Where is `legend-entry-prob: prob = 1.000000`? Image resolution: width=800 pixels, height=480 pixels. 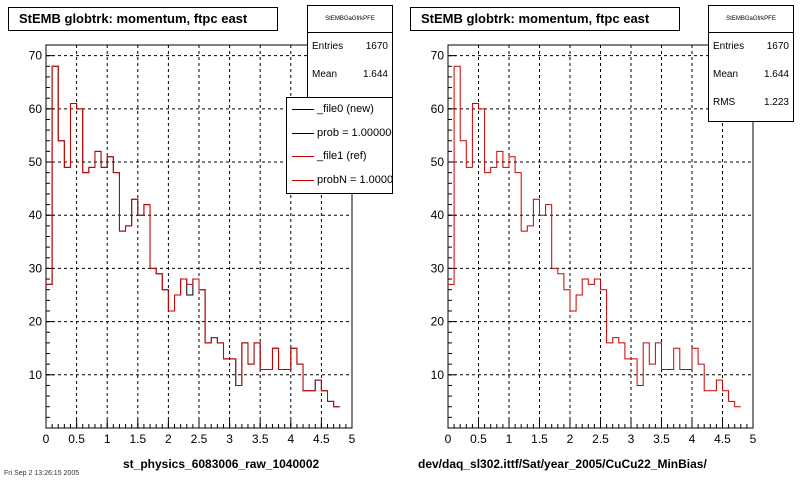
legend-entry-prob: prob = 1.000000 is located at coordinates (339, 134).